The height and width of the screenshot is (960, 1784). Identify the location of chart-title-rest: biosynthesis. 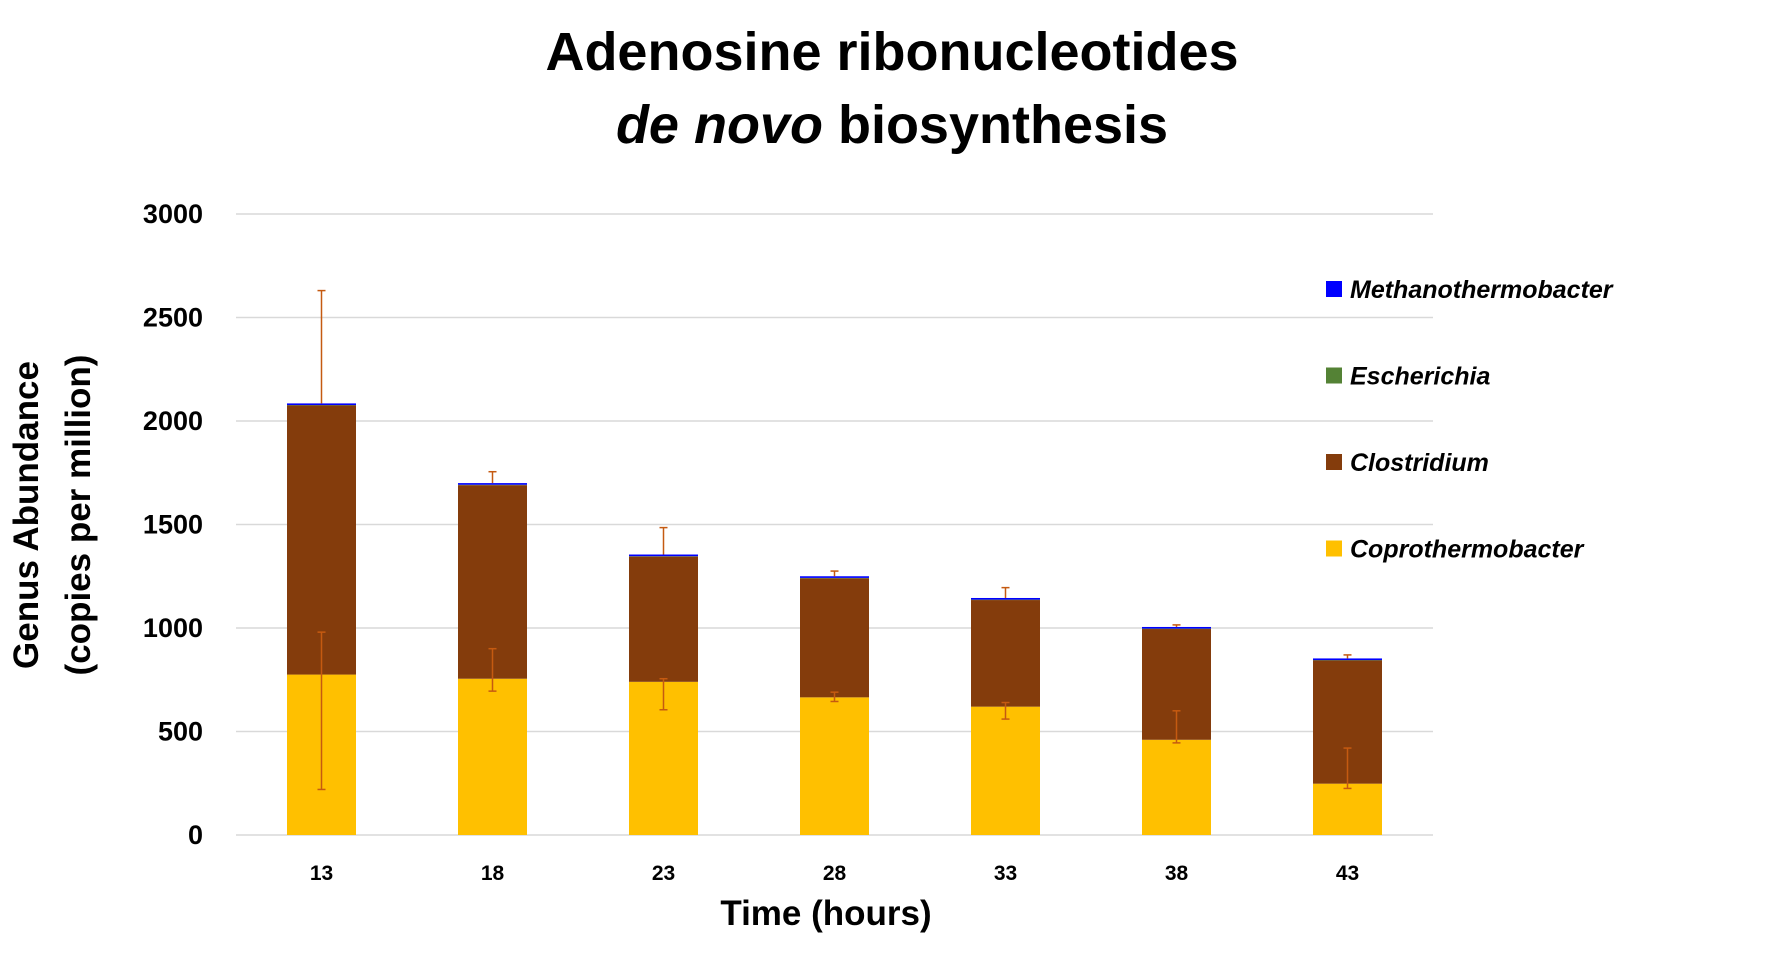
(995, 125).